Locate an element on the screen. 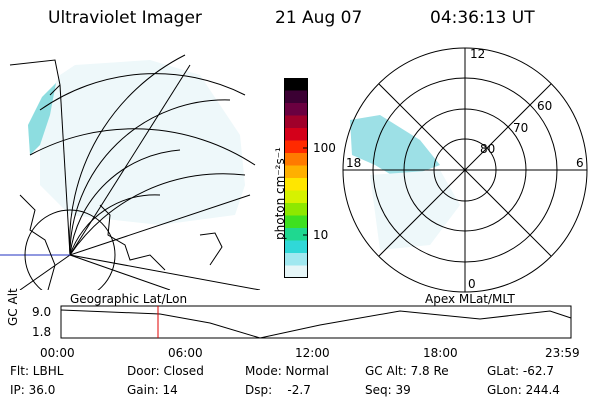  timeline-xtick-2: 12:00 is located at coordinates (312, 353).